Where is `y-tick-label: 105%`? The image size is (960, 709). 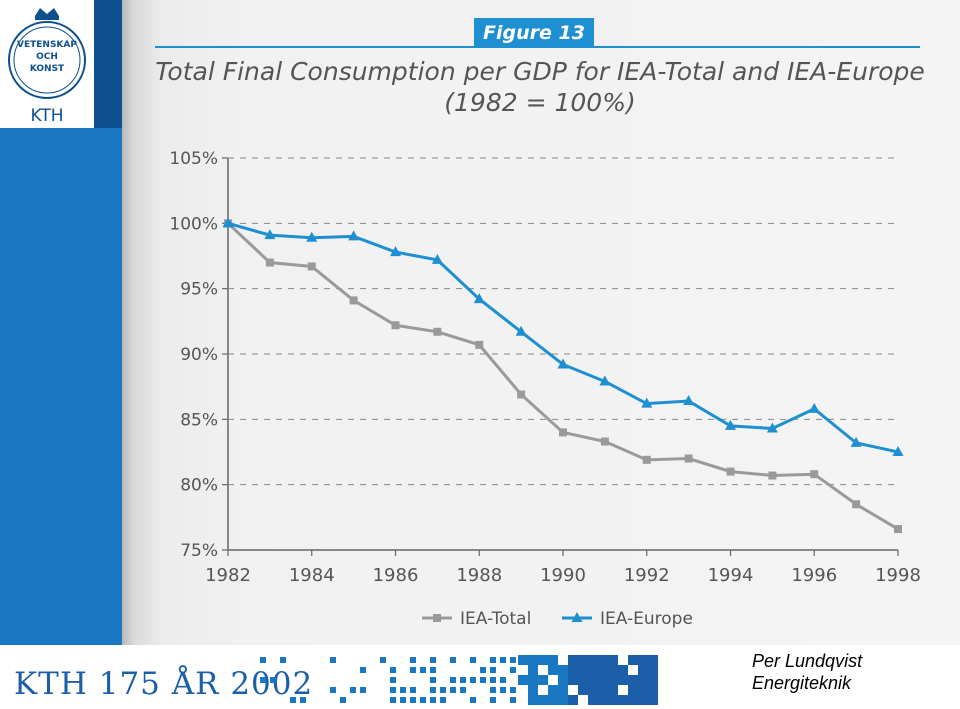
y-tick-label: 105% is located at coordinates (193, 159).